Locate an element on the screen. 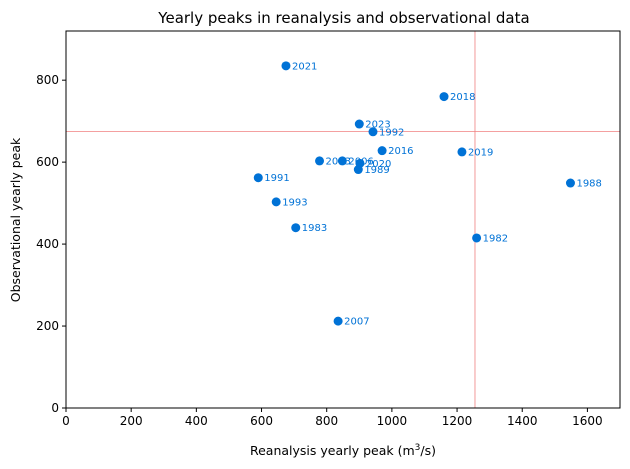 This screenshot has height=469, width=630. y-axis-label: Observational yearly peak is located at coordinates (15, 219).